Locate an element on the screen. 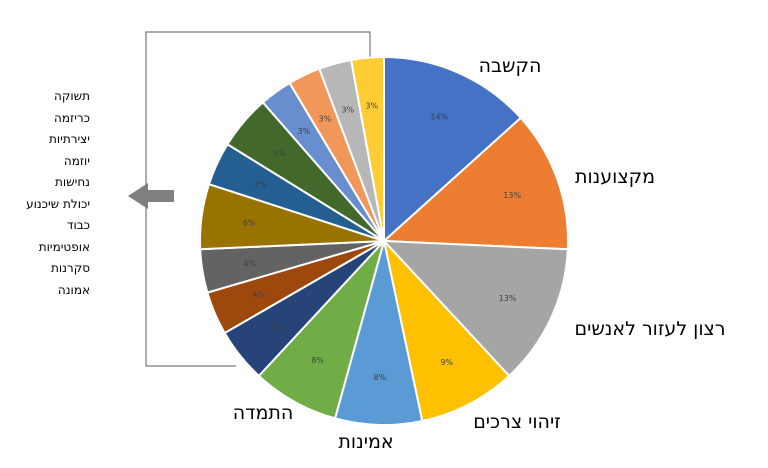 This screenshot has height=468, width=768. slice-category-label: רצון לעזור לאנשים is located at coordinates (649, 329).